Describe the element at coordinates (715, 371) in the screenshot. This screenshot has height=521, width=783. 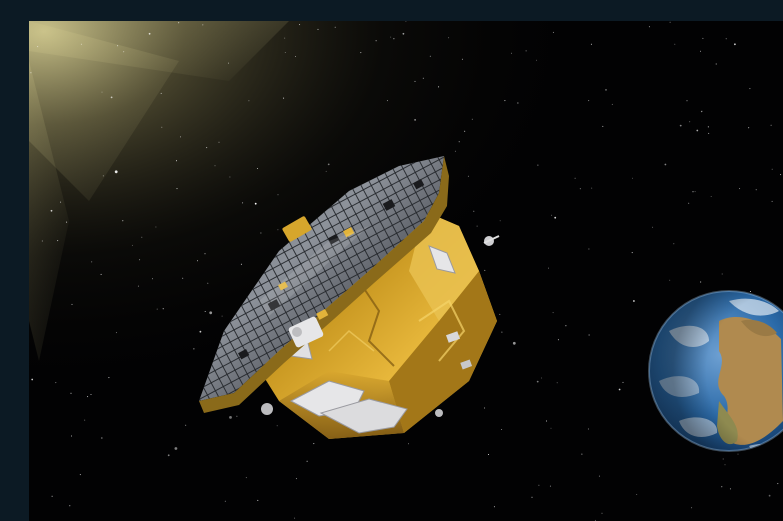
I see `earth` at that location.